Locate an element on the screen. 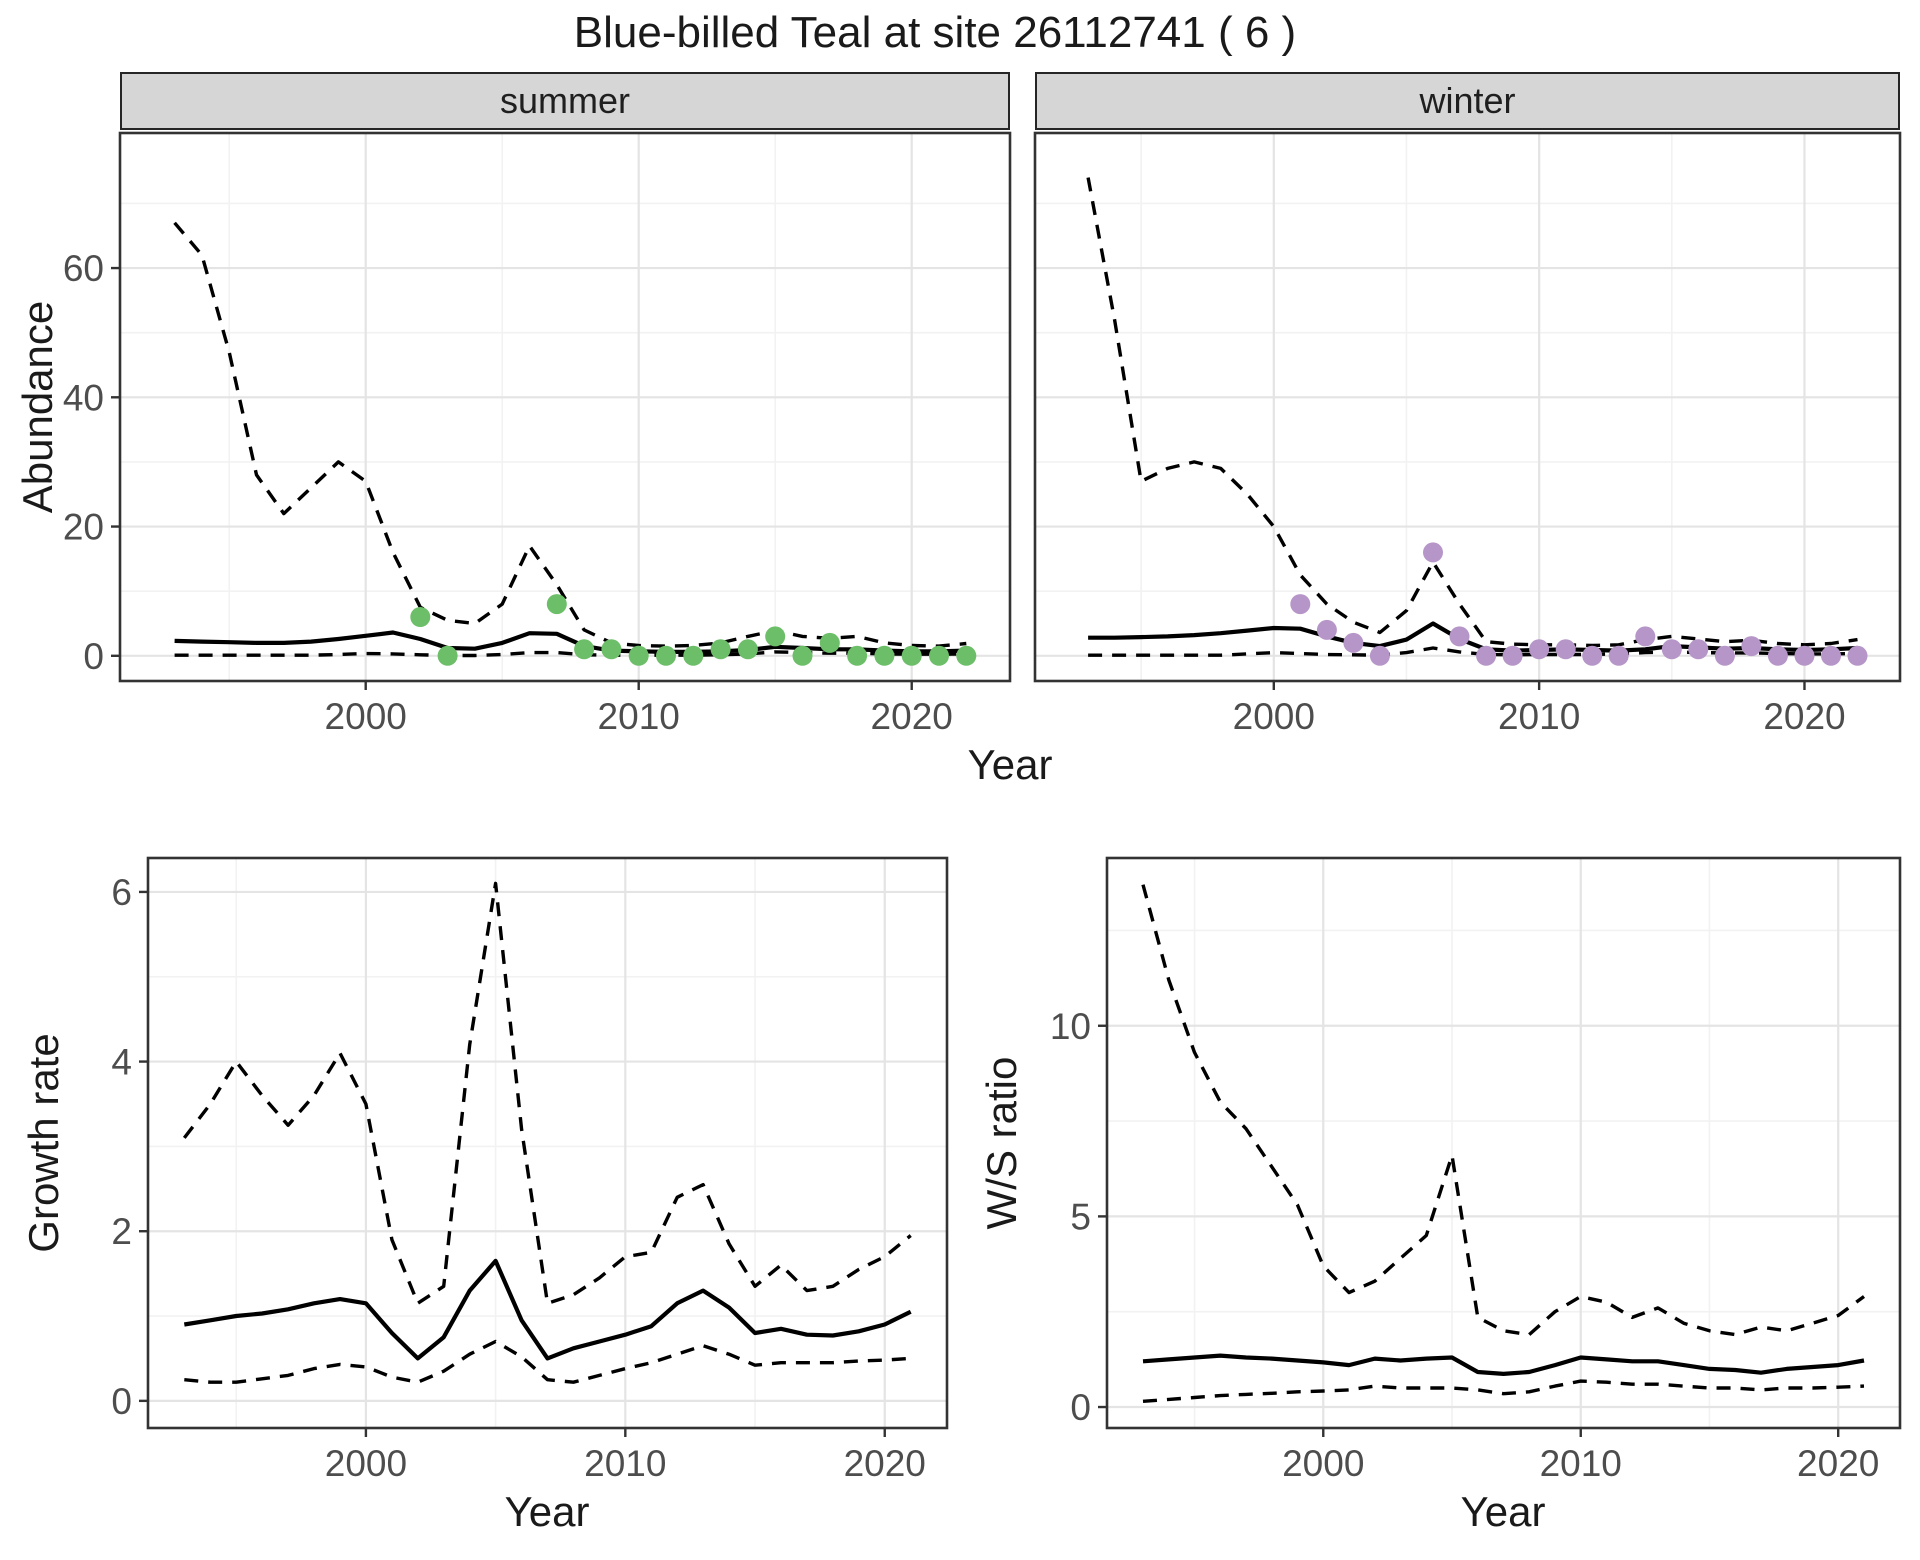 The height and width of the screenshot is (1560, 1920). y-tick-label: 4 is located at coordinates (121, 1062).